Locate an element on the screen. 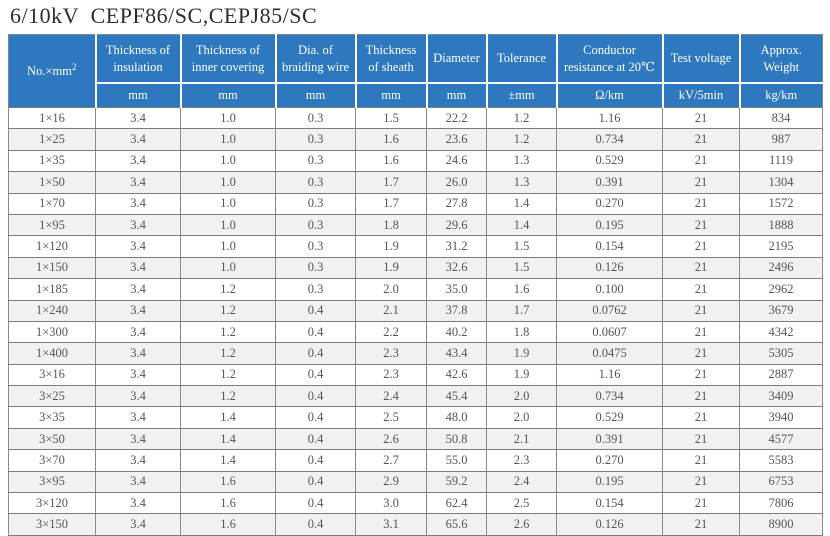 This screenshot has width=830, height=536. cell: 37.8 is located at coordinates (456, 310).